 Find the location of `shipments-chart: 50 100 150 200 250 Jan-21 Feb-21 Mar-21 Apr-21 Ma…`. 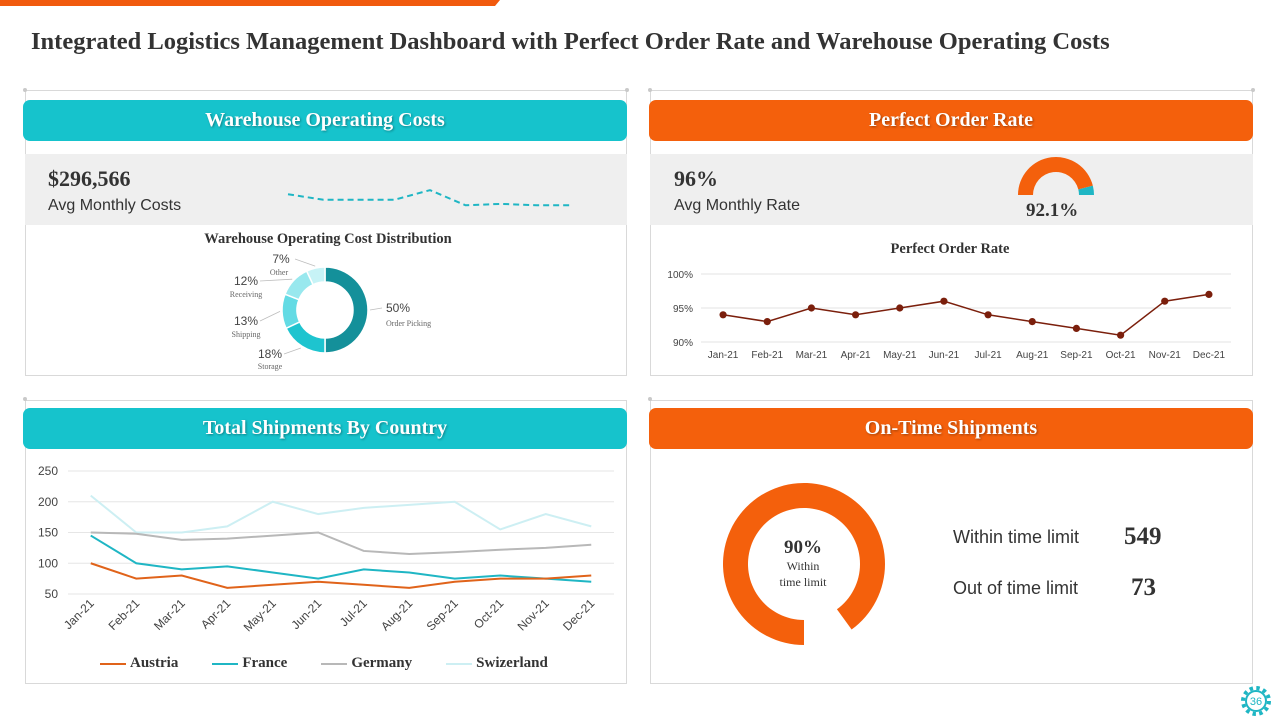

shipments-chart: 50 100 150 200 250 Jan-21 Feb-21 Mar-21 Apr-21 Ma… is located at coordinates (326, 549).